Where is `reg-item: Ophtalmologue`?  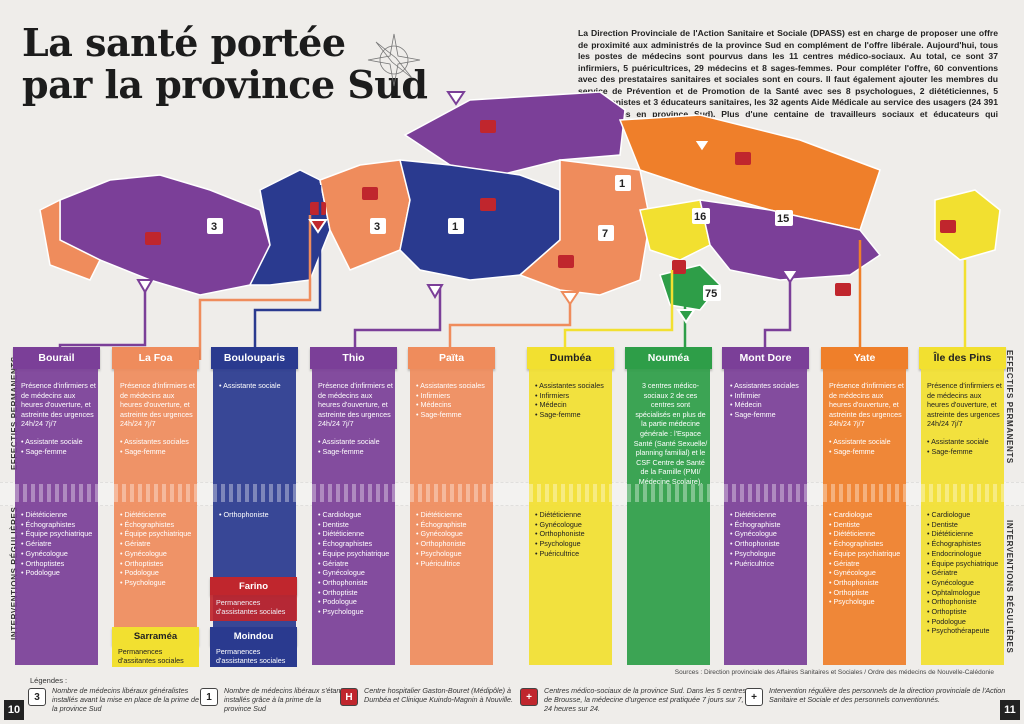
reg-item: Ophtalmologue is located at coordinates (964, 593).